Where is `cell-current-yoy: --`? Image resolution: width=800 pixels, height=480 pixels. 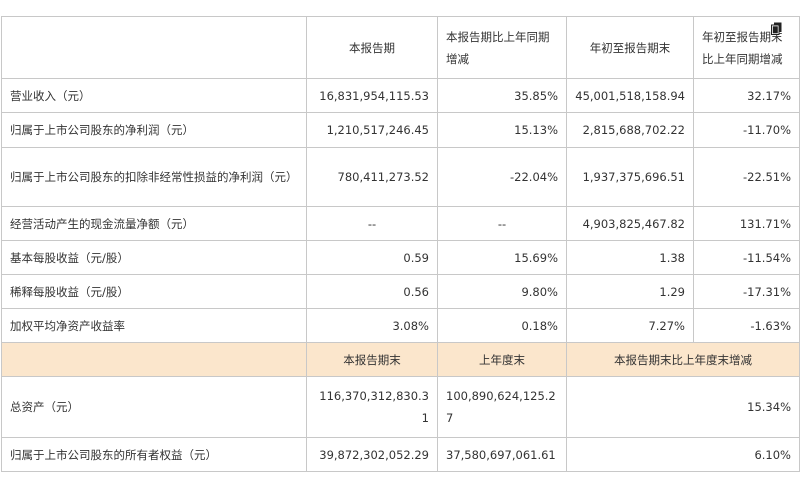
cell-current-yoy: -- is located at coordinates (502, 223).